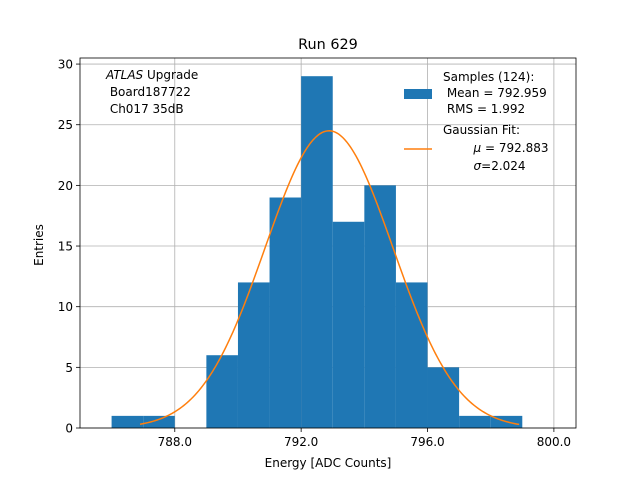 The width and height of the screenshot is (640, 480). Describe the element at coordinates (65, 125) in the screenshot. I see `y-tick-label: 25` at that location.